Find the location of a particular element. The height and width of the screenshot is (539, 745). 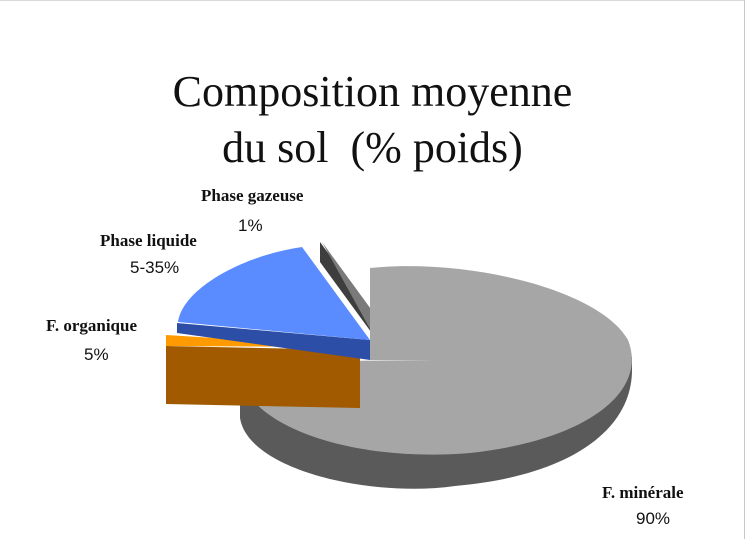

chart-title-line-1: Composition moyenne is located at coordinates (372, 91).